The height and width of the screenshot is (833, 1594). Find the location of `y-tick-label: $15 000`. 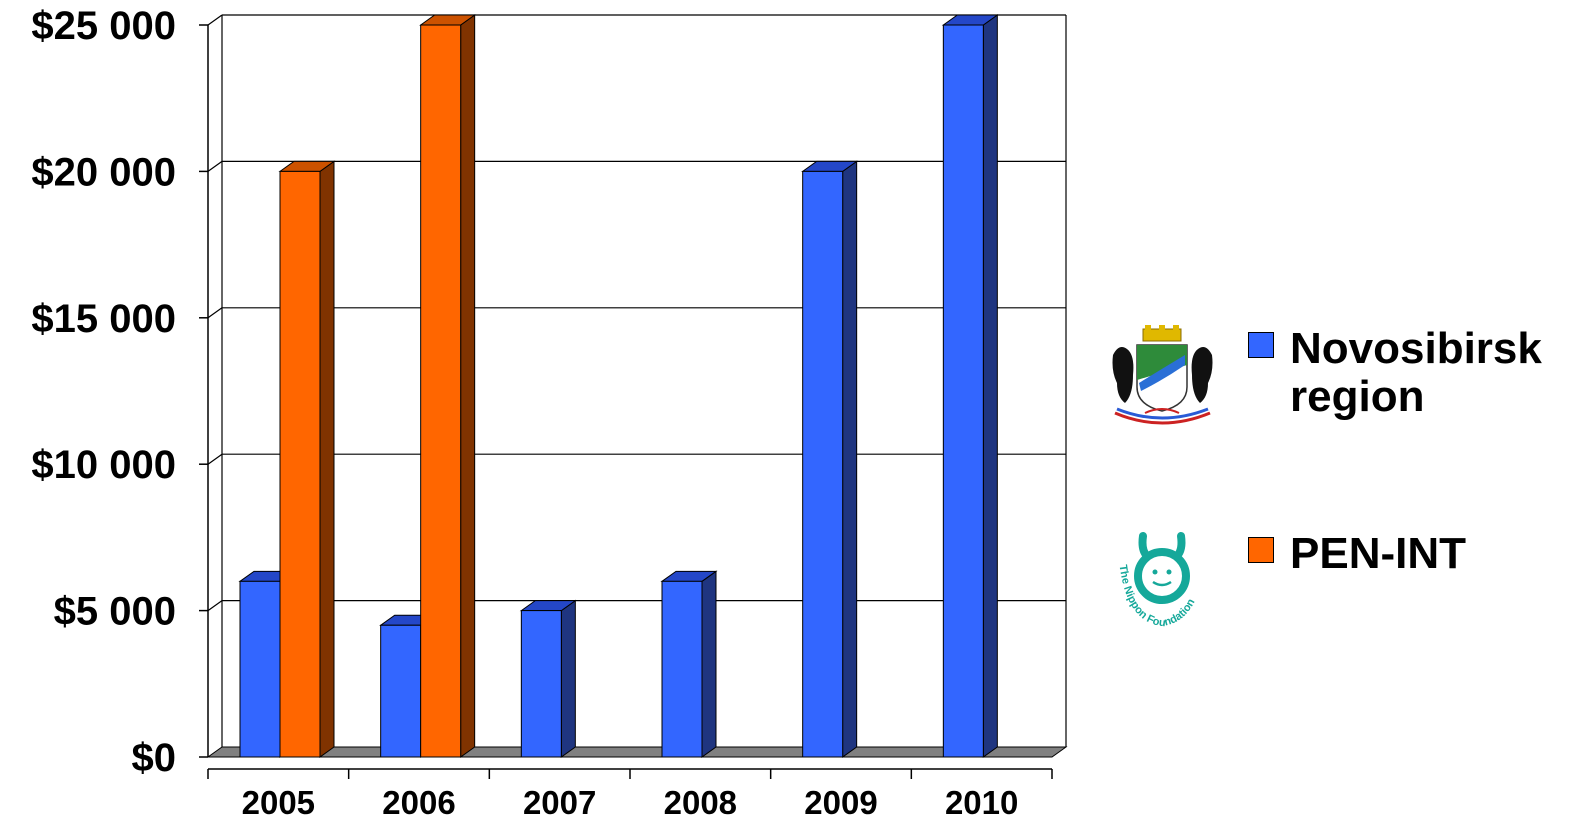

y-tick-label: $15 000 is located at coordinates (103, 319).